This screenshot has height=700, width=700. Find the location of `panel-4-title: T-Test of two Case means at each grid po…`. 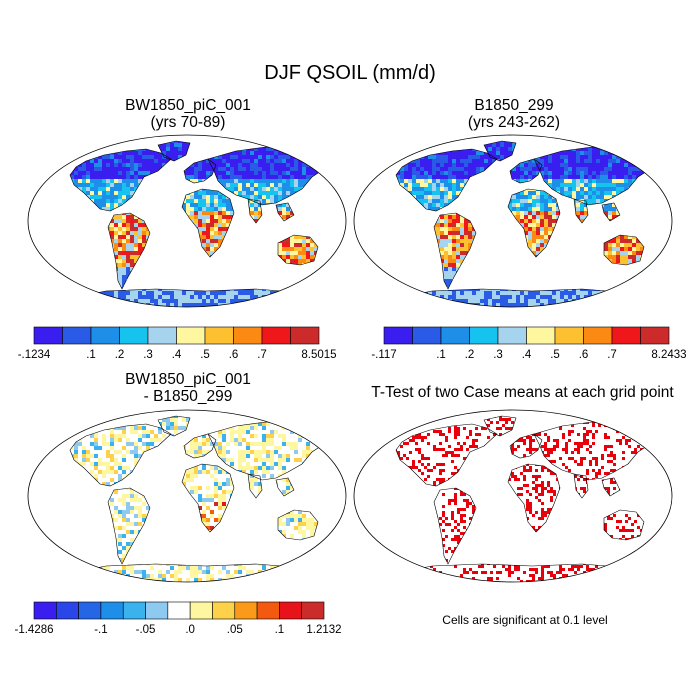

panel-4-title: T-Test of two Case means at each grid po… is located at coordinates (522, 392).